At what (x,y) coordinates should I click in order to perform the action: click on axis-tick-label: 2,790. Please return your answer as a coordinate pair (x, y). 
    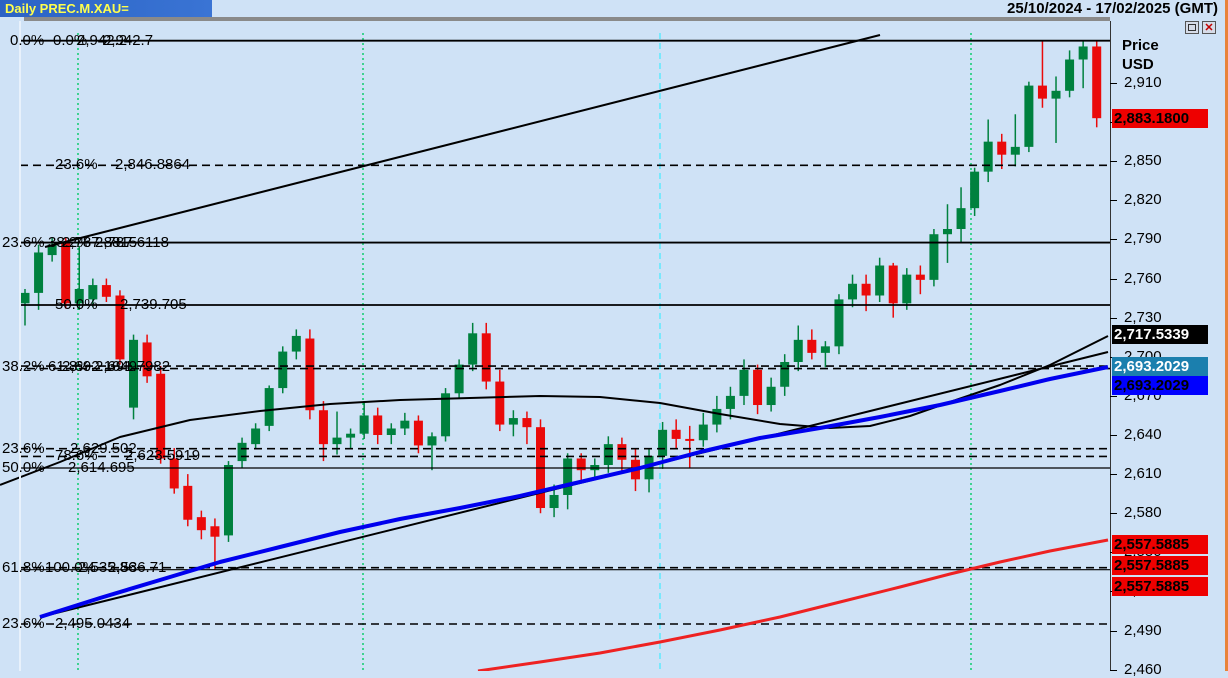
    Looking at the image, I should click on (1143, 239).